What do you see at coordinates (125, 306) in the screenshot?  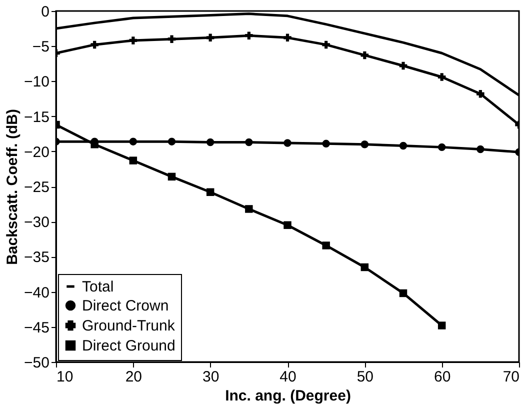 I see `legend-label: Direct Crown` at bounding box center [125, 306].